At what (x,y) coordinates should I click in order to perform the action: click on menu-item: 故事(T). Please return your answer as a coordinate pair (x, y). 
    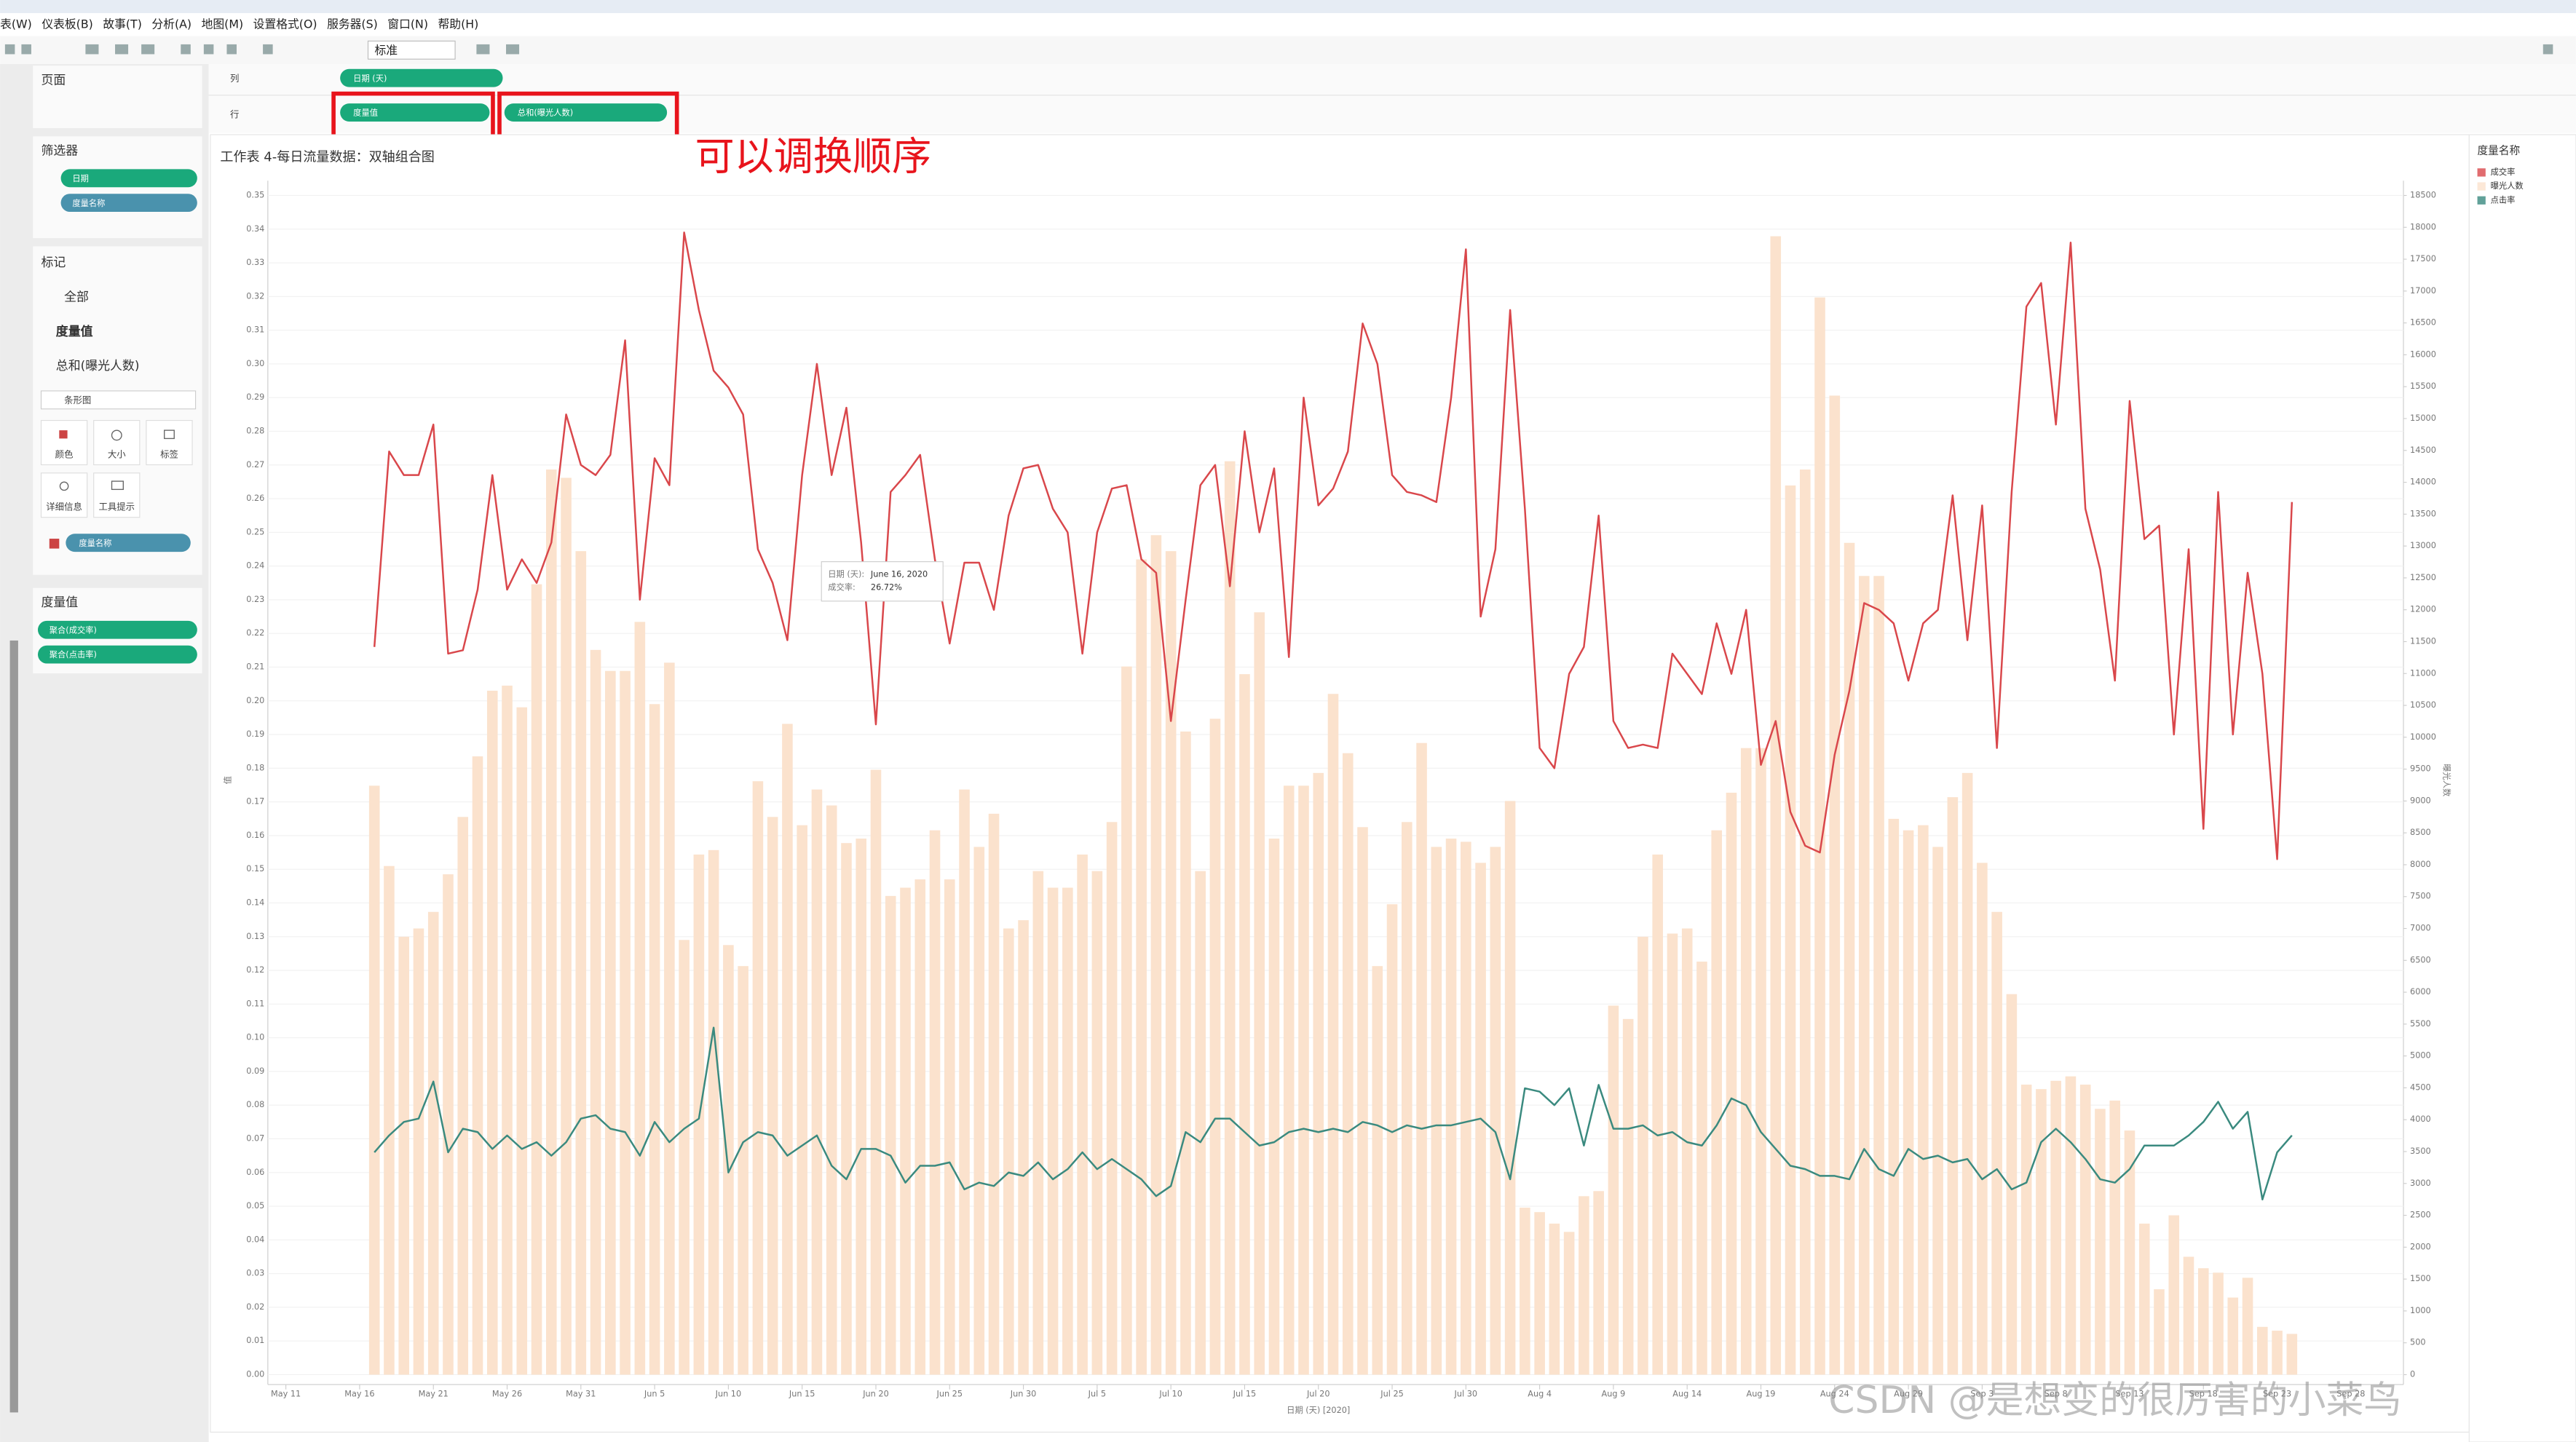
    Looking at the image, I should click on (123, 24).